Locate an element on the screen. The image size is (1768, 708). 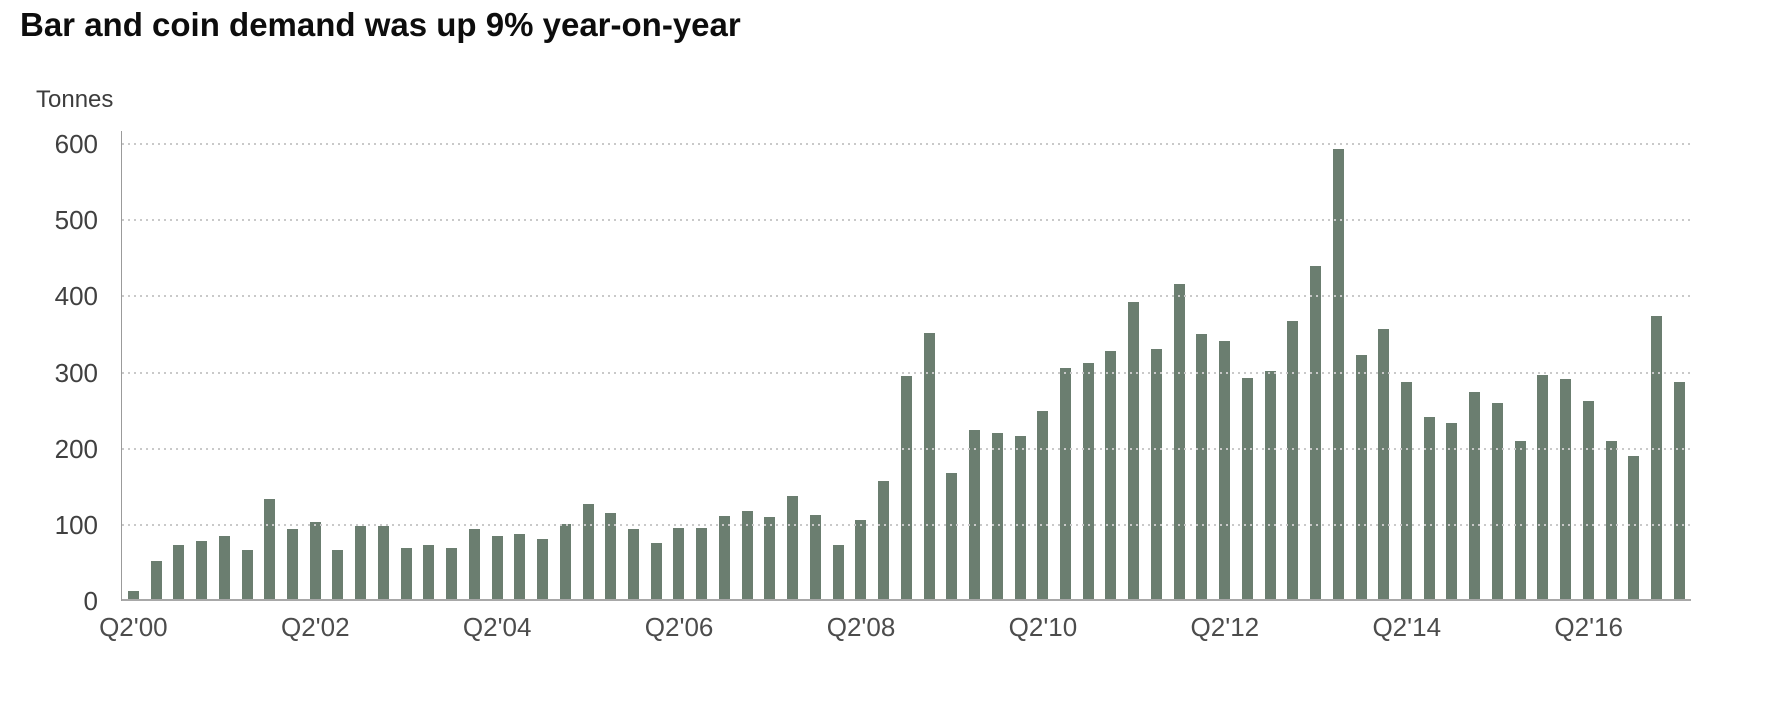
bar-slot-Q1'03 is located at coordinates (383, 372).